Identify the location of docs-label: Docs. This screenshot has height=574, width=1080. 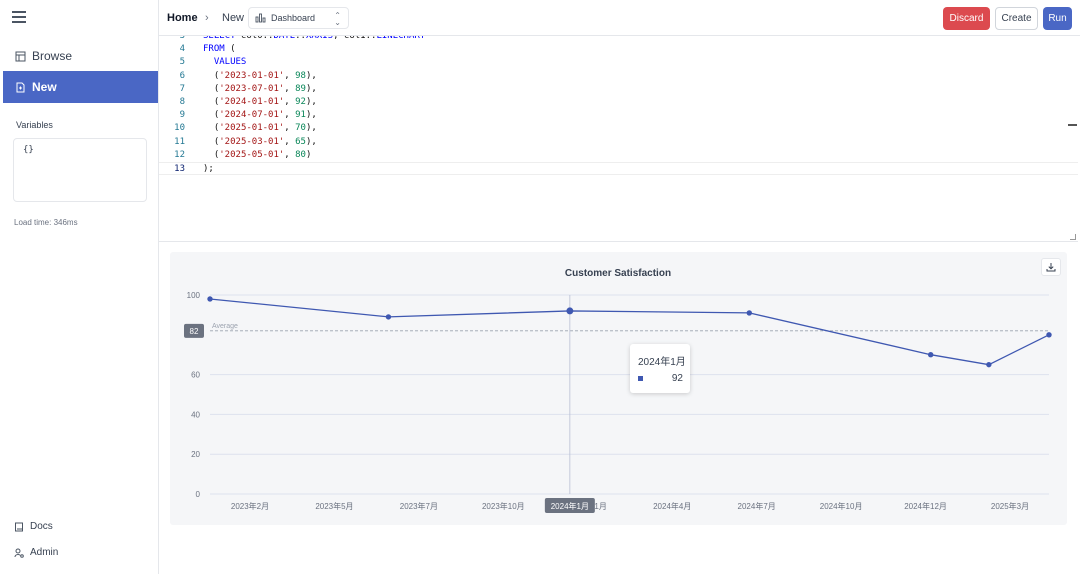
(41, 526).